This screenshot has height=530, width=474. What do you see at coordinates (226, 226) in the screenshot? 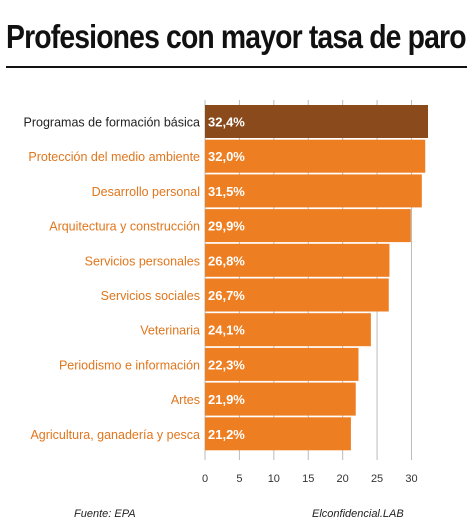
I see `bar-value-label: 29,9%` at bounding box center [226, 226].